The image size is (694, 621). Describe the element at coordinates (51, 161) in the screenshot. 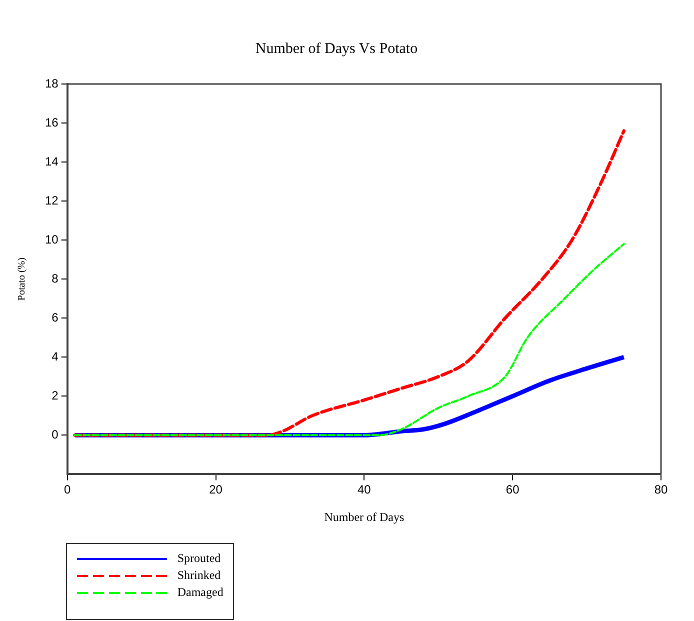

I see `y-tick-label: 14` at that location.